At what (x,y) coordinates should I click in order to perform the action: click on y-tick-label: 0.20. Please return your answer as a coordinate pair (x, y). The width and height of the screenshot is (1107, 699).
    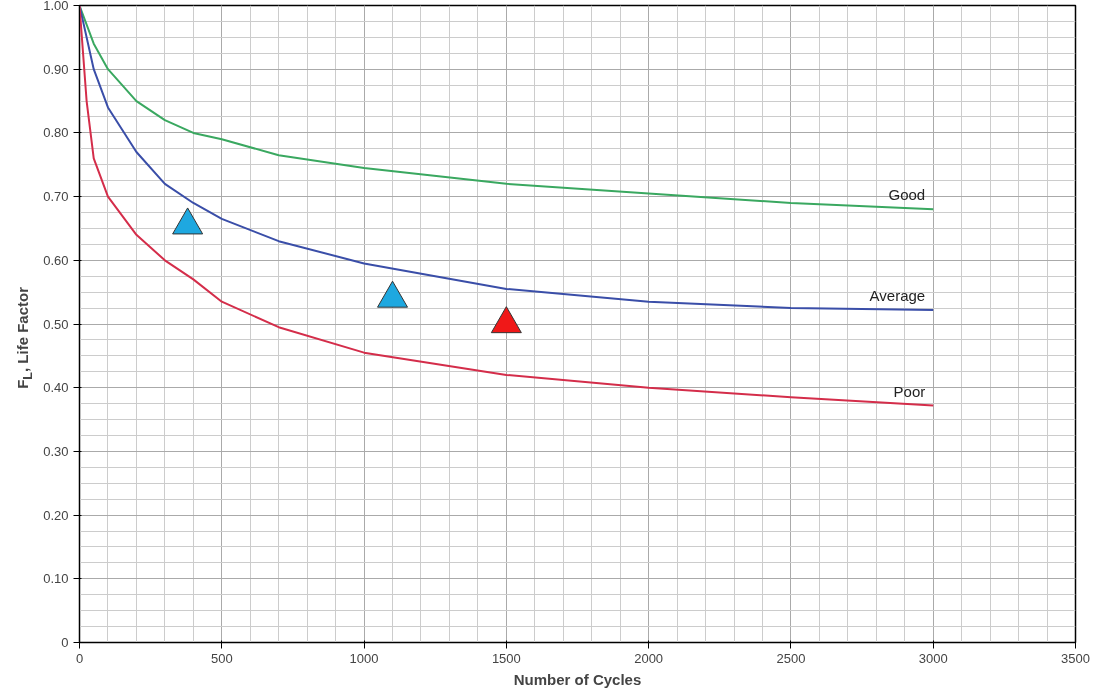
    Looking at the image, I should click on (56, 515).